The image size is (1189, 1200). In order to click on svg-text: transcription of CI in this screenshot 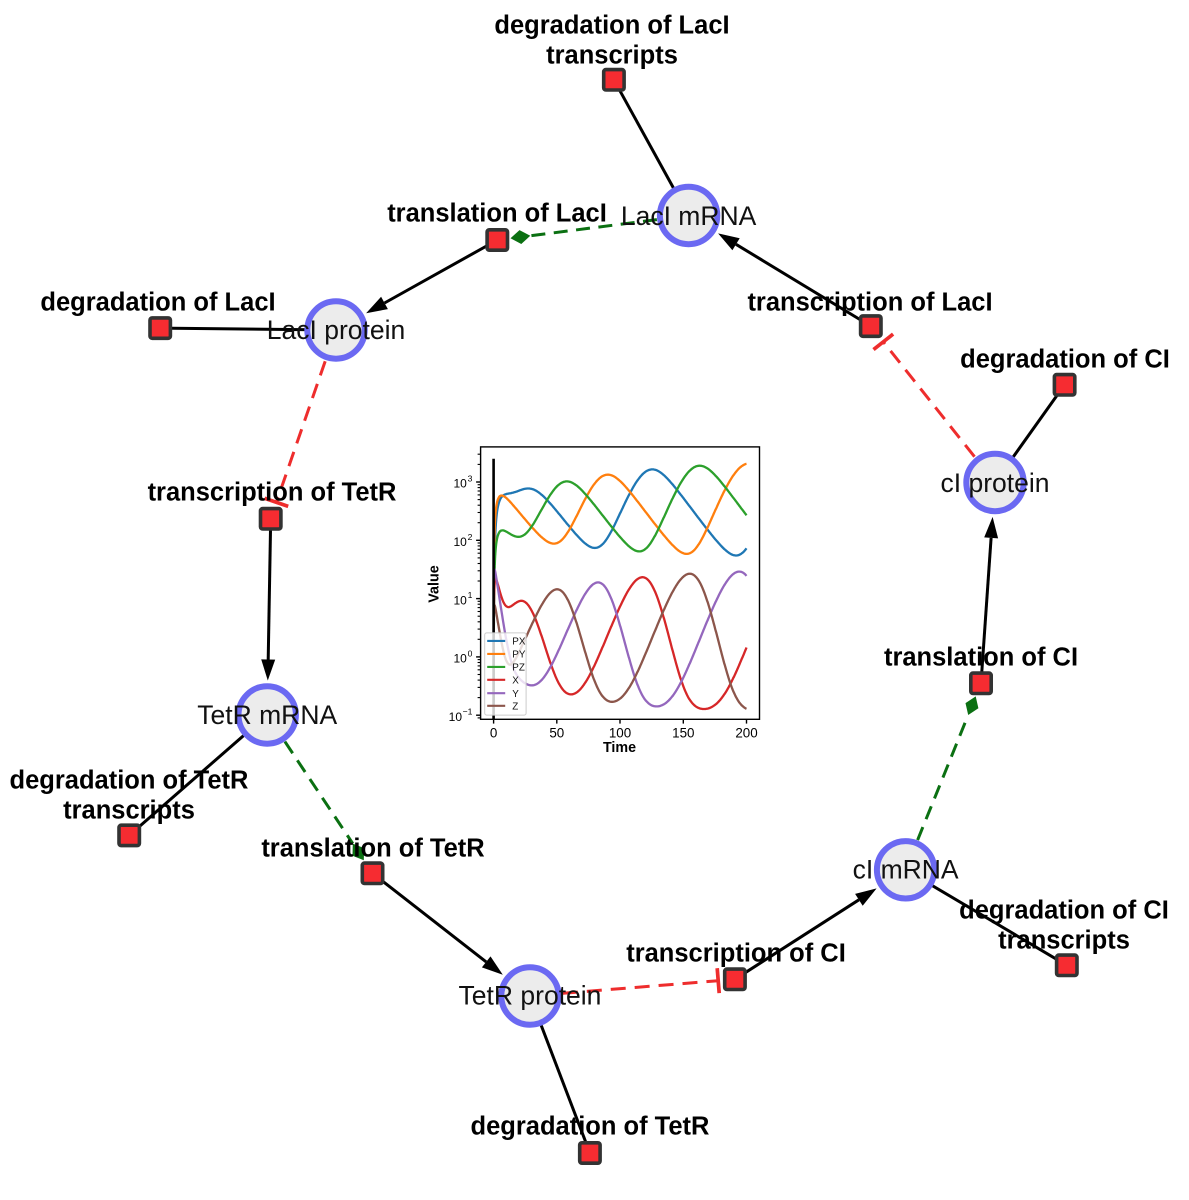, I will do `click(736, 954)`.